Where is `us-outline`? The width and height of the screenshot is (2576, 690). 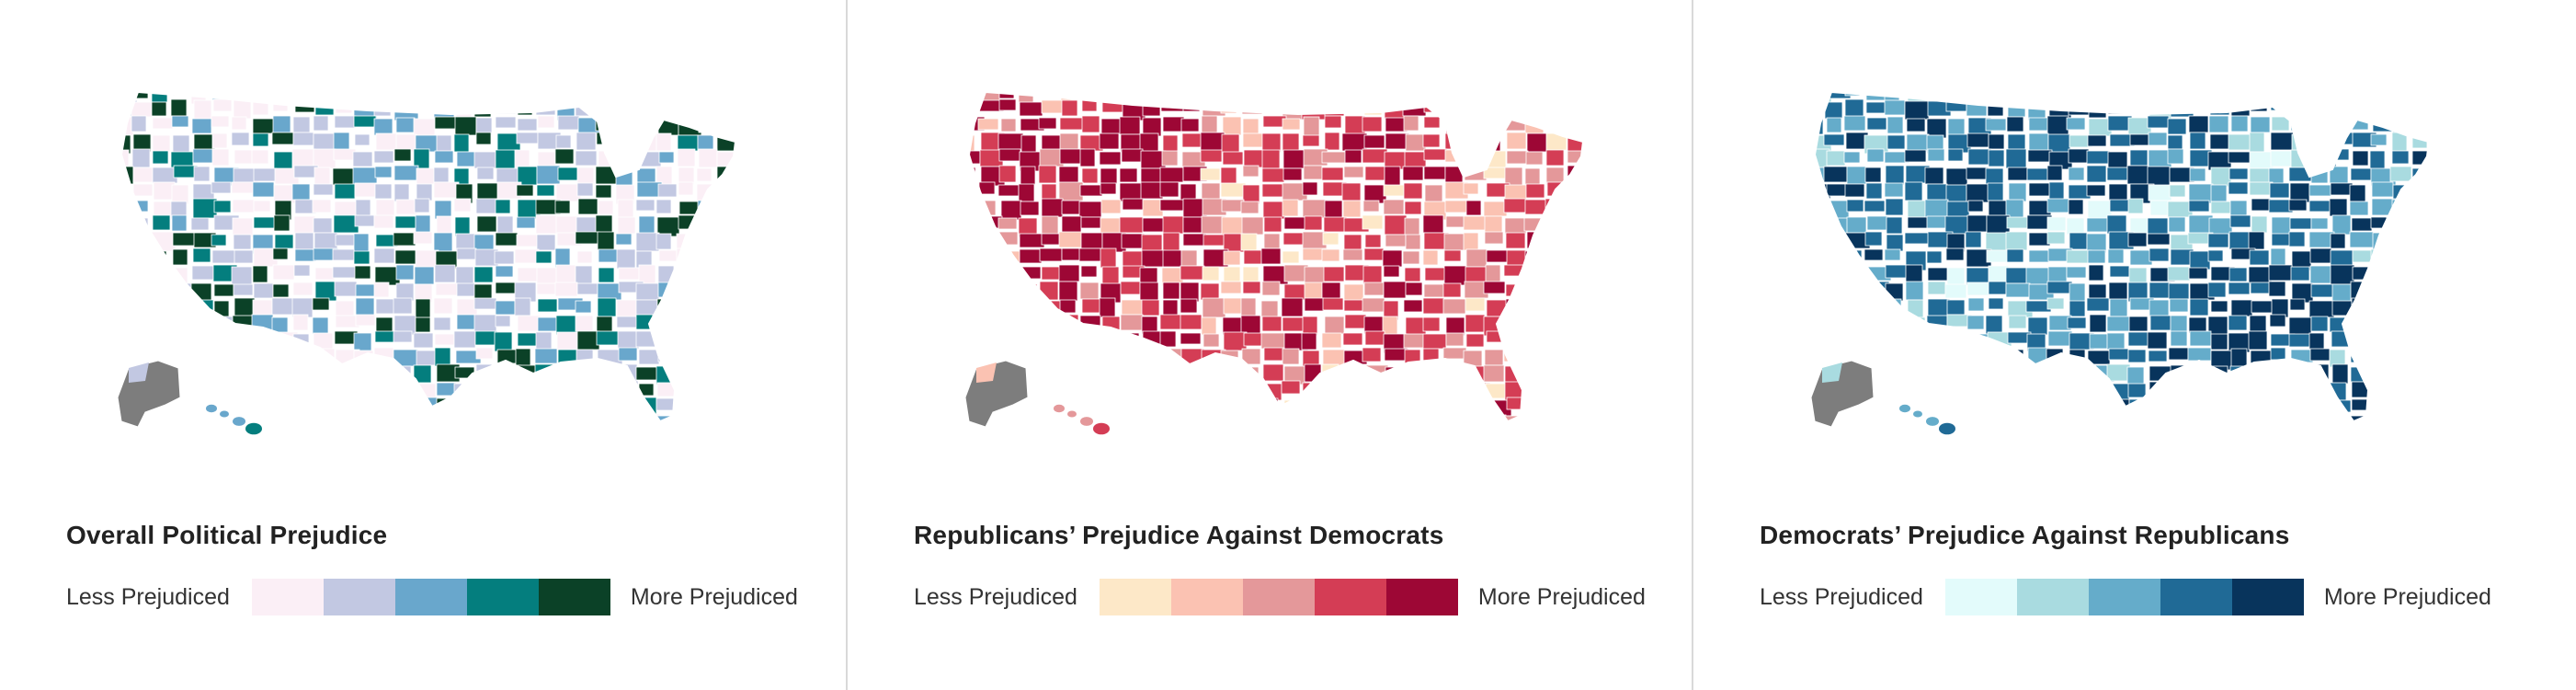 us-outline is located at coordinates (428, 256).